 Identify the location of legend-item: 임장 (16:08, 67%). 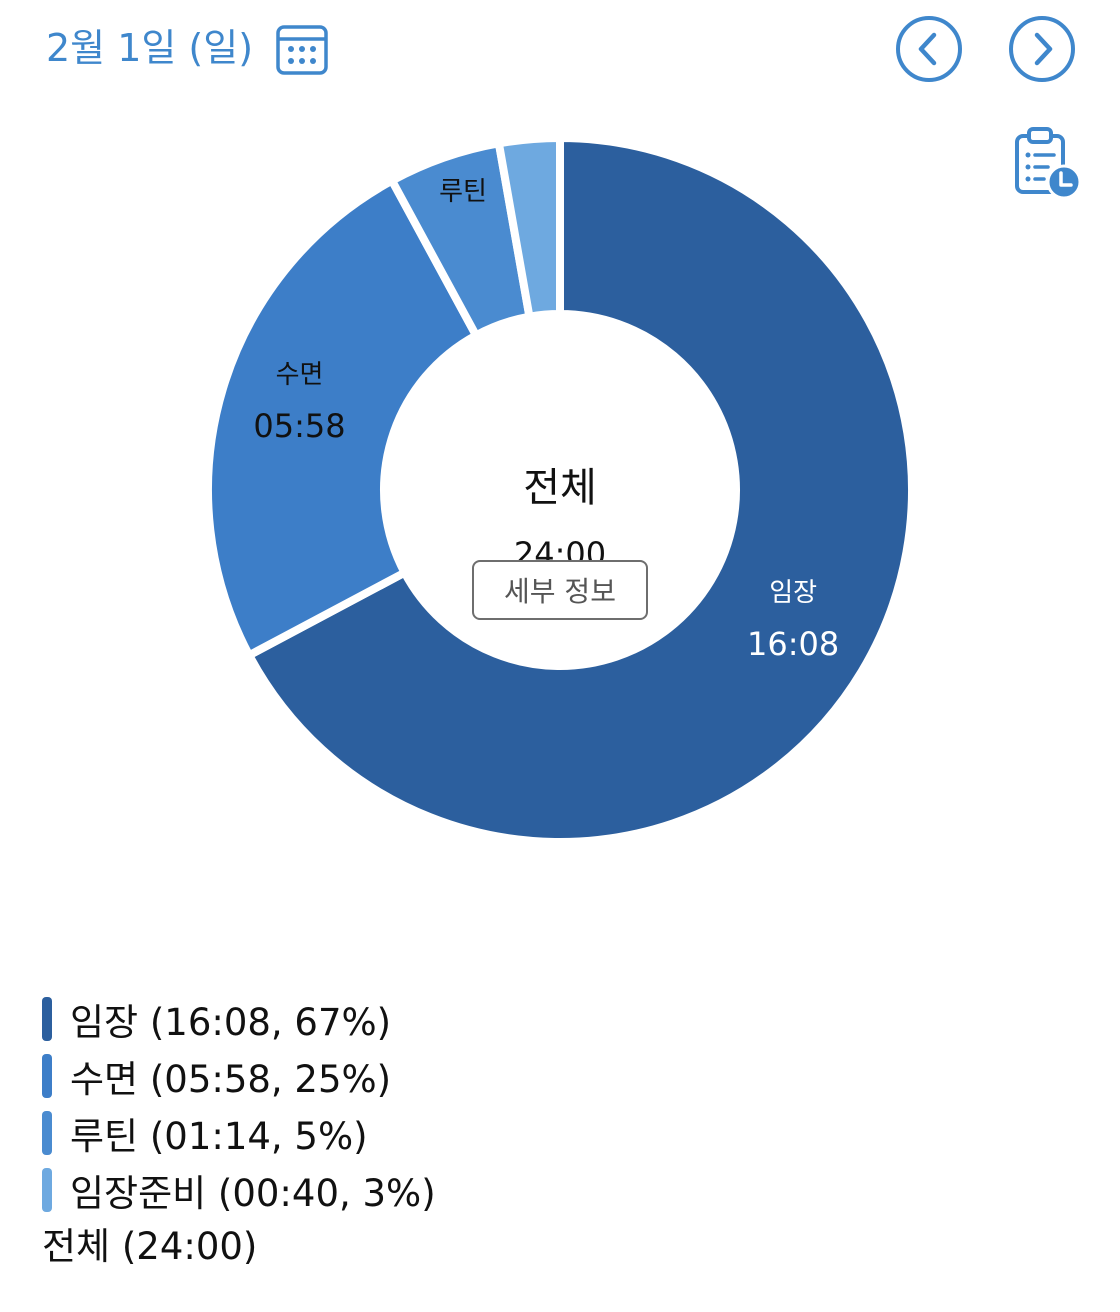
(239, 1018).